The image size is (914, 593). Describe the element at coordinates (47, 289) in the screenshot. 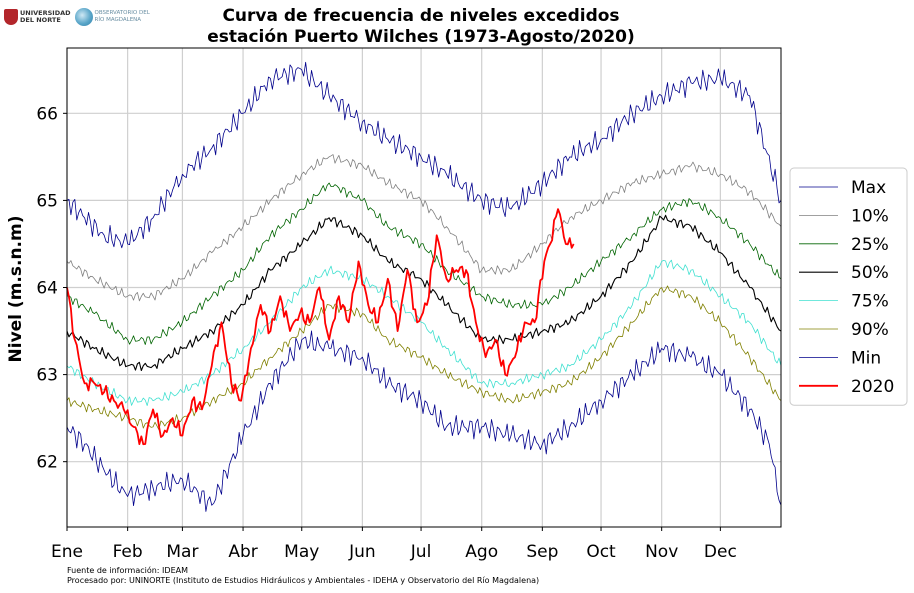

I see `y-tick-label: 64` at that location.